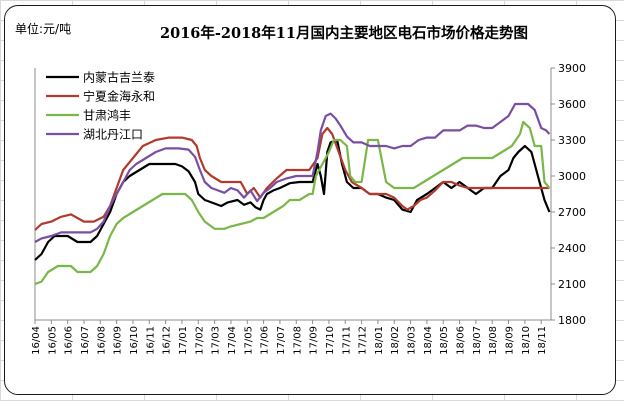 The image size is (624, 401). What do you see at coordinates (344, 33) in the screenshot?
I see `chart-title: 2016年-2018年11月国内主要地区电石市场价格走势图` at bounding box center [344, 33].